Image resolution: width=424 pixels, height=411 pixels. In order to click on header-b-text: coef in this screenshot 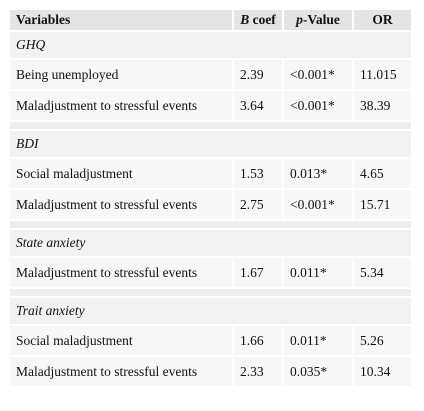, I will do `click(262, 19)`.